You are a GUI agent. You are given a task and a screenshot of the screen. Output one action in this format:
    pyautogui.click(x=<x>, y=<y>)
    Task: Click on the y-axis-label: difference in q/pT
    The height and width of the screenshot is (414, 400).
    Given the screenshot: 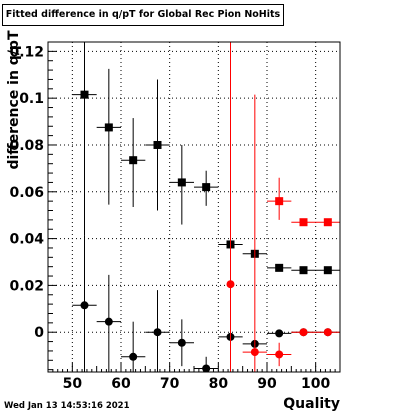 What is the action you would take?
    pyautogui.click(x=14, y=100)
    